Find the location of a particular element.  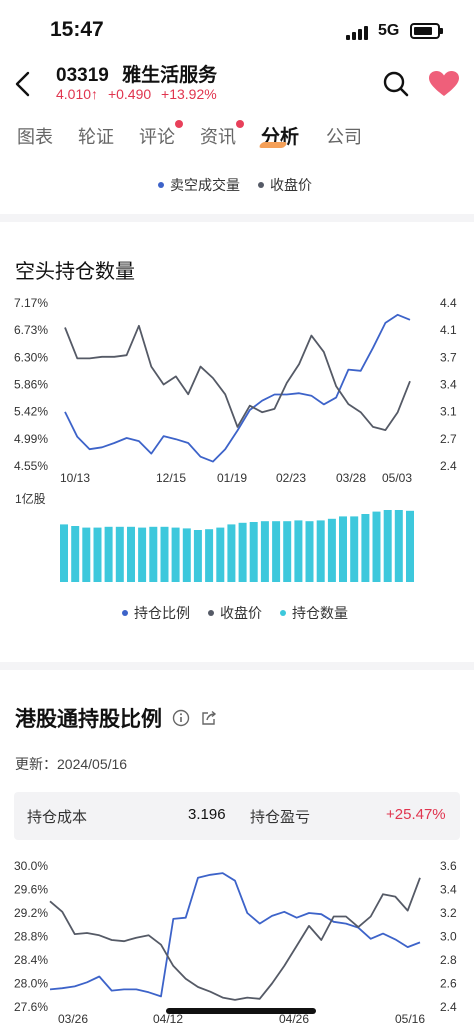

x-tick-label: 05/16 is located at coordinates (410, 1018).